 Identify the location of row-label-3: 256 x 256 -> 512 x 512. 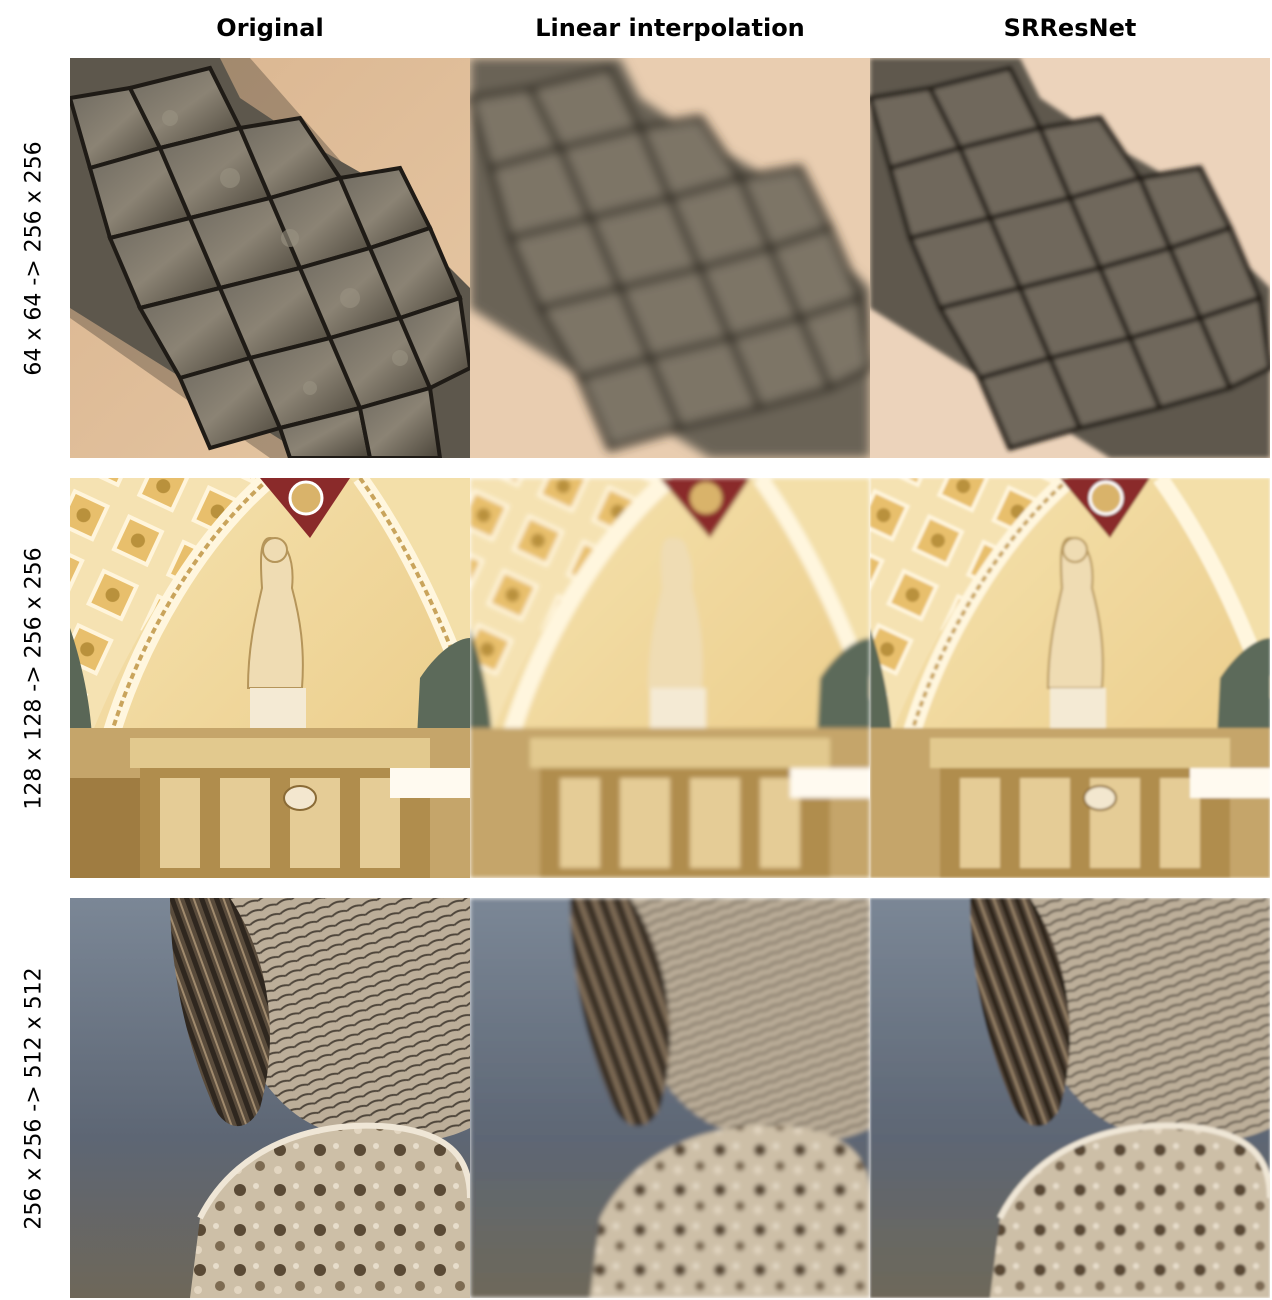
(34, 1098).